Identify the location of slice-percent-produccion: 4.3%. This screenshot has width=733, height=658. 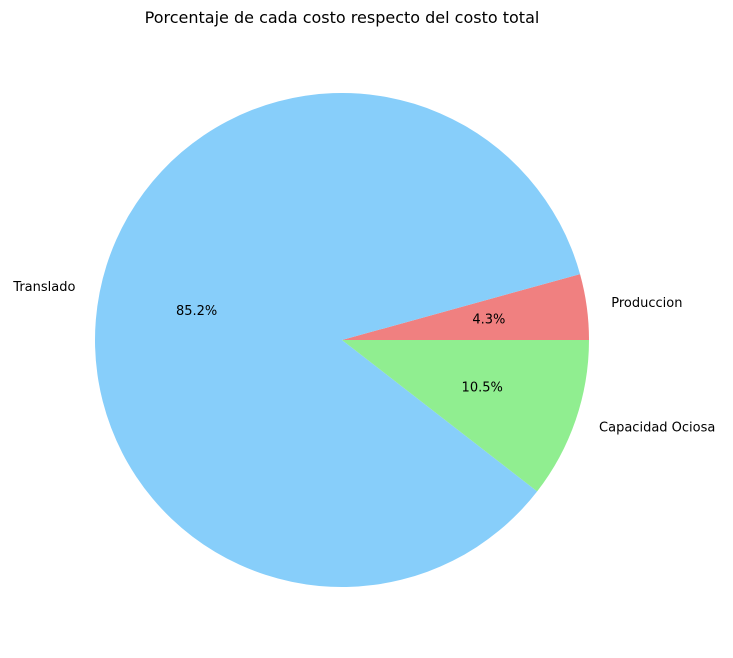
(488, 320).